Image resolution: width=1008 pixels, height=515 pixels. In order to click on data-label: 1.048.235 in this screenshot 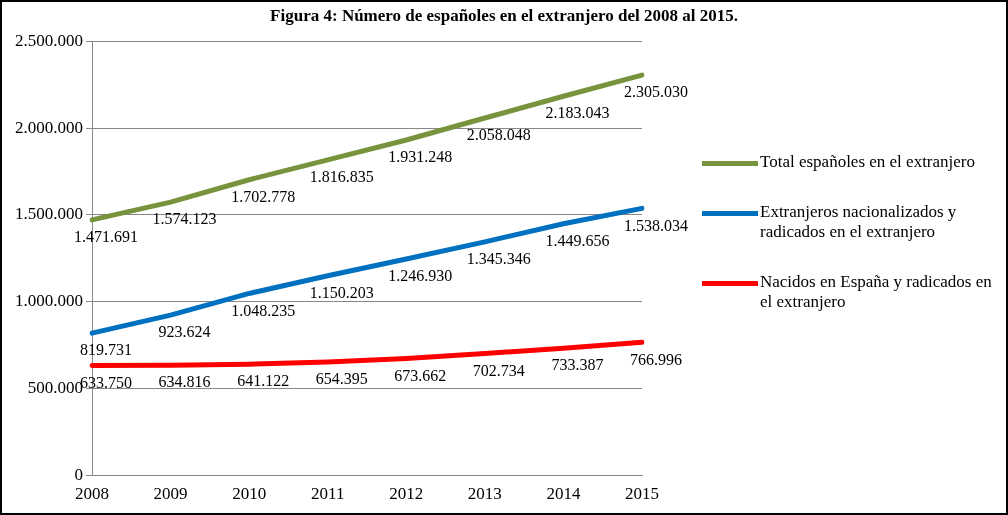, I will do `click(263, 310)`.